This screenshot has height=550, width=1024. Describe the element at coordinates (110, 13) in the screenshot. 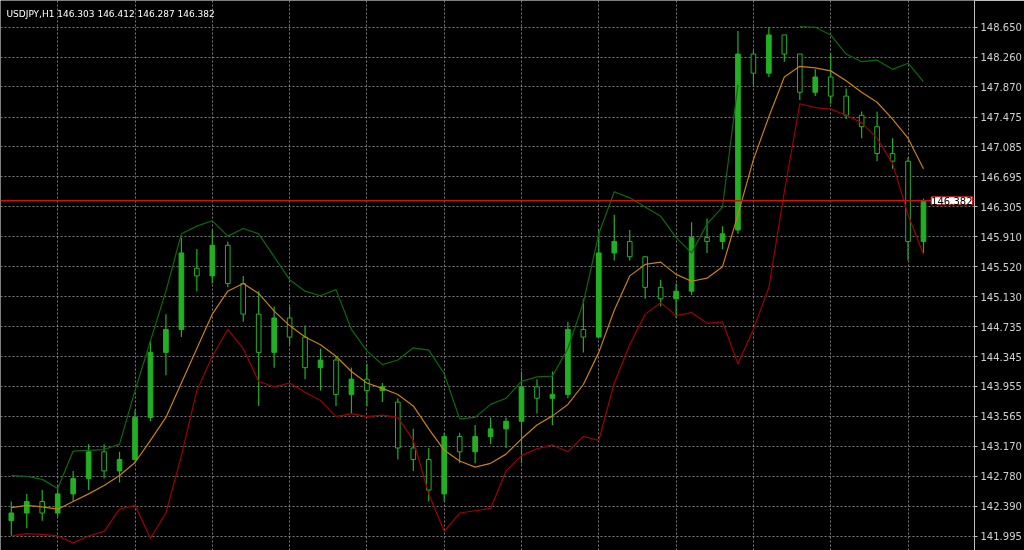

I see `text: USDJPY,H1 146.303 146.412 146.287 146.382` at that location.